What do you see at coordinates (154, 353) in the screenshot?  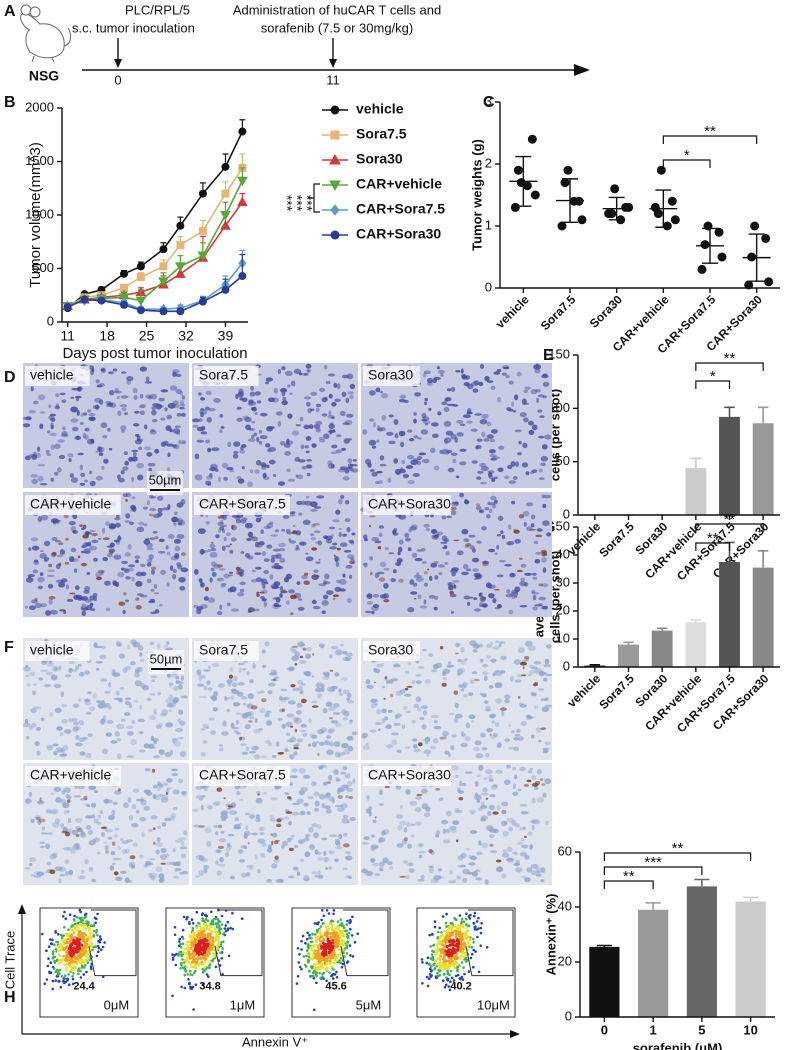 I see `x-axis-label: Days post tumor inoculation` at bounding box center [154, 353].